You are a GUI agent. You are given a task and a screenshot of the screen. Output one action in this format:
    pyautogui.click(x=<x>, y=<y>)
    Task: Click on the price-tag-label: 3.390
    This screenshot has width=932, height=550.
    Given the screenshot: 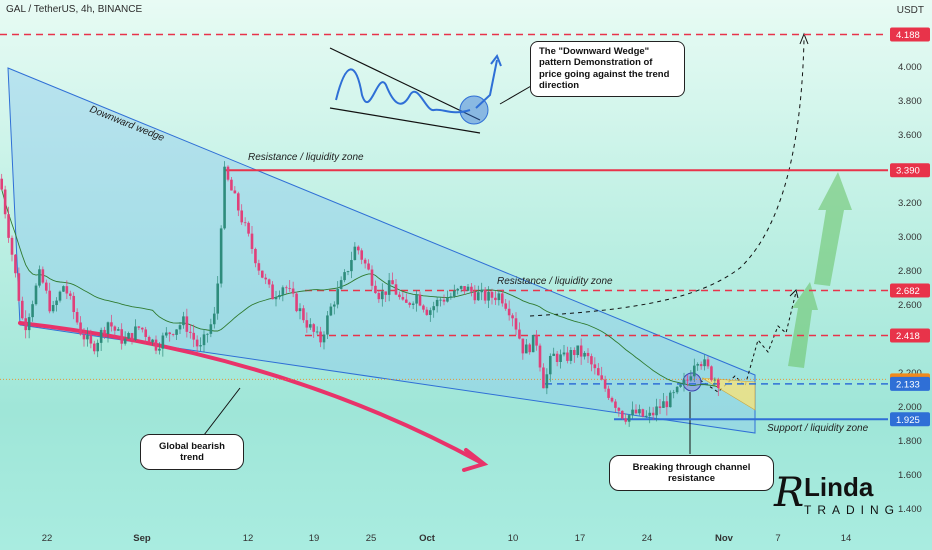 What is the action you would take?
    pyautogui.click(x=908, y=171)
    